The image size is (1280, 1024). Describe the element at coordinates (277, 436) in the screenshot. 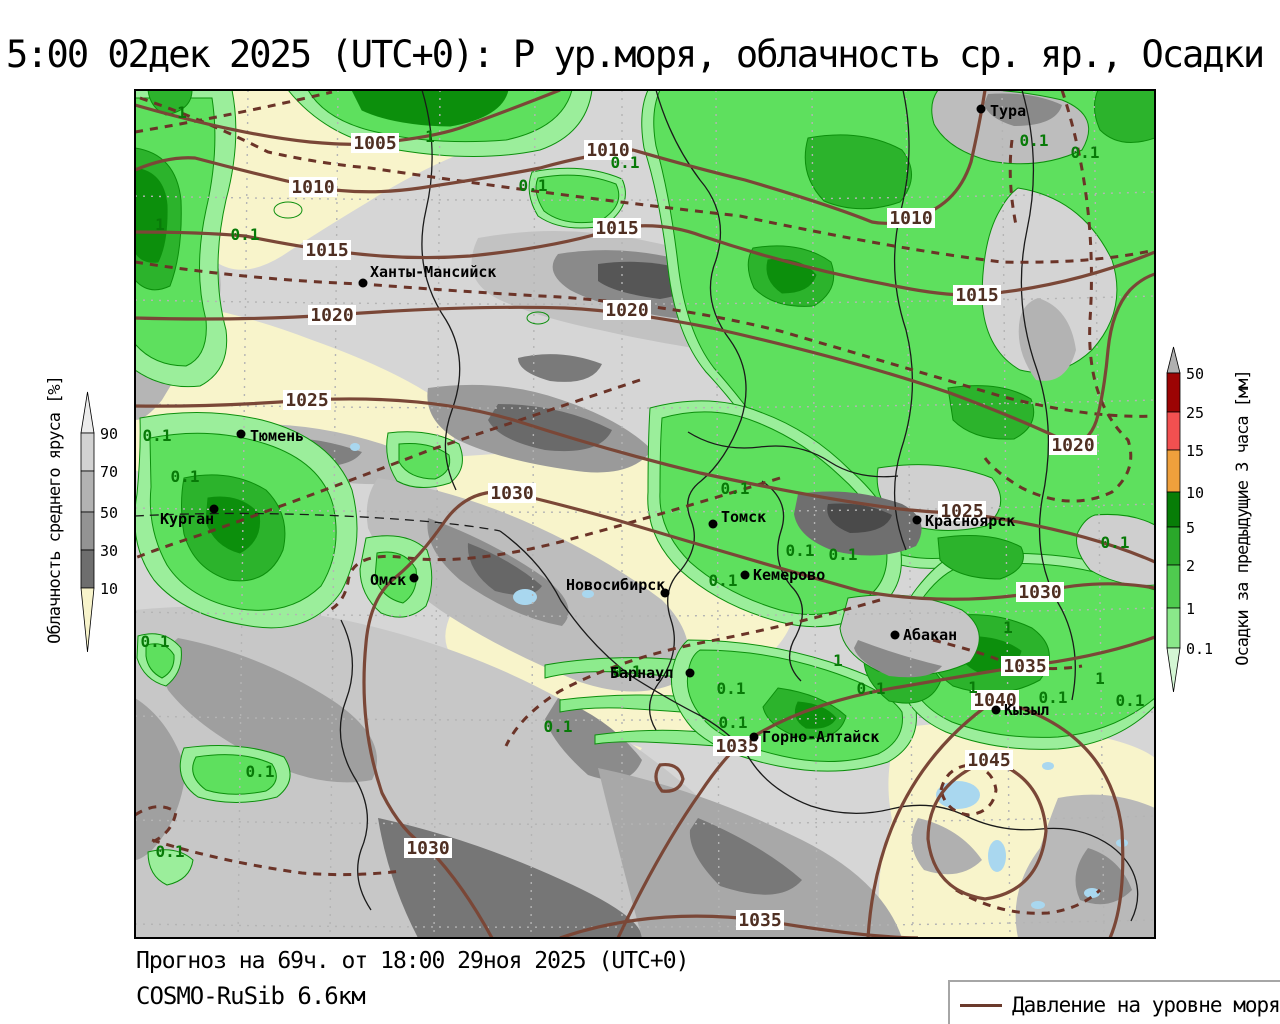

I see `city-label: Тюмень` at that location.